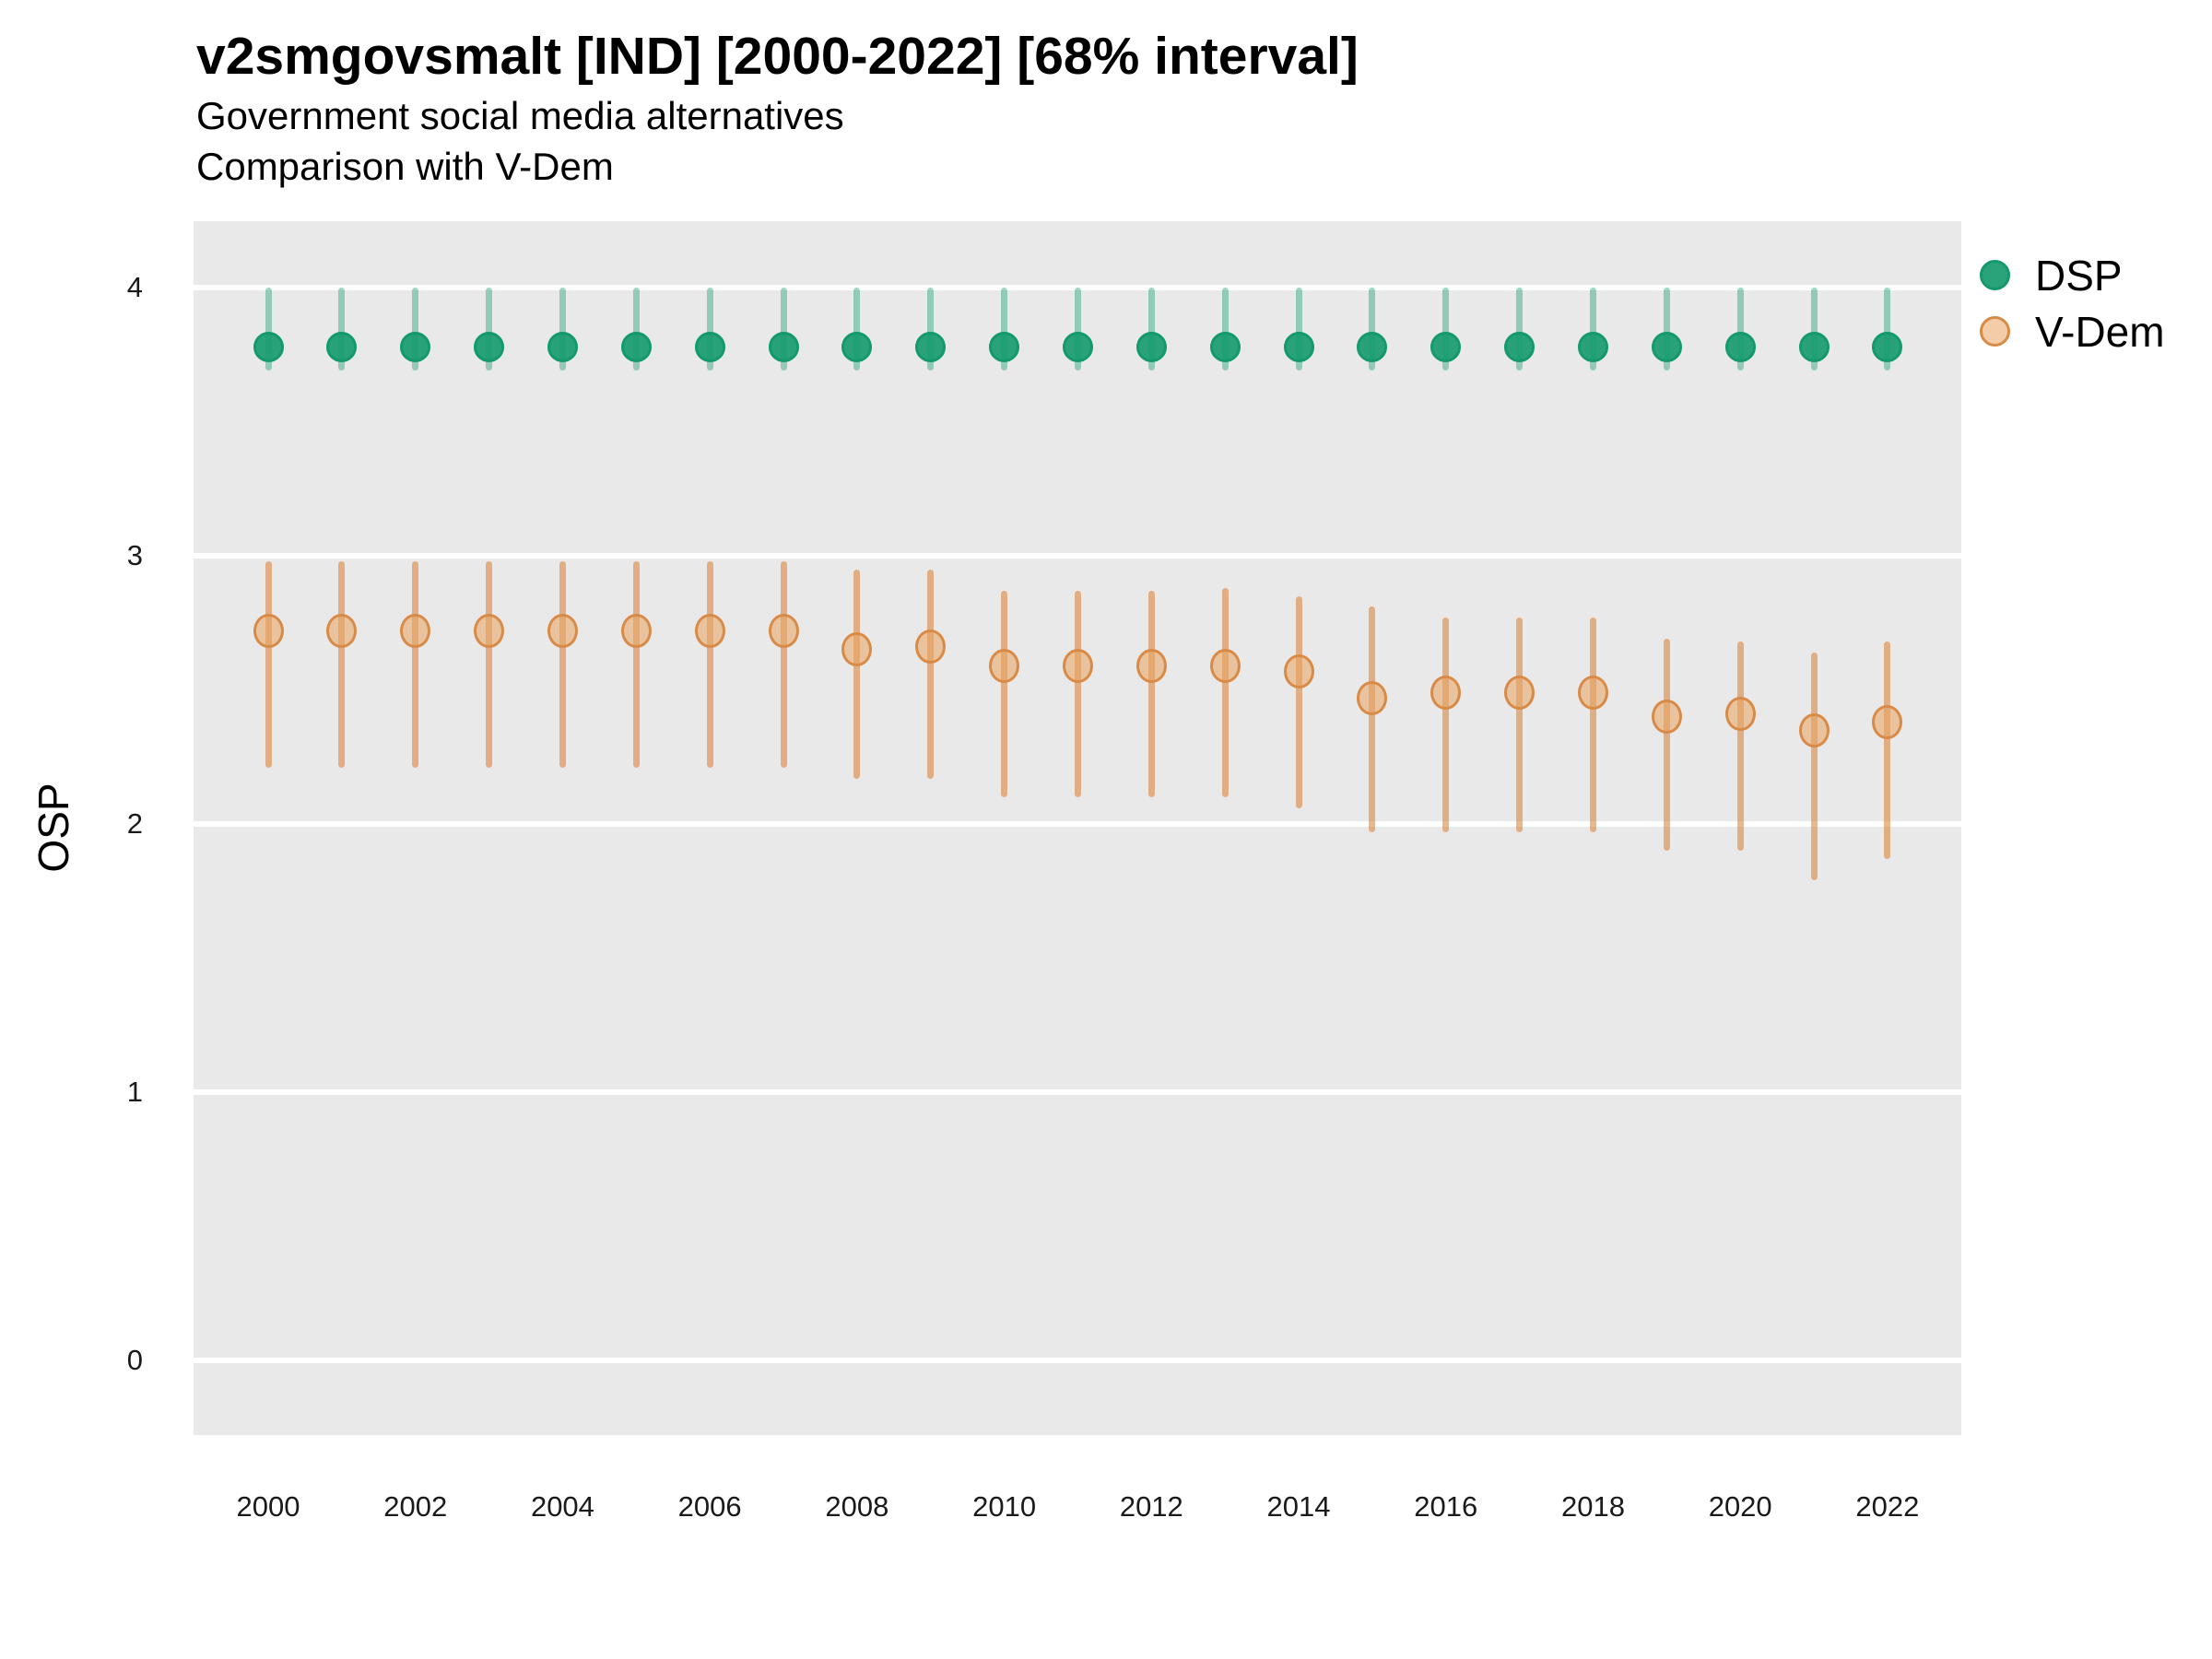 The width and height of the screenshot is (2212, 1659). Describe the element at coordinates (1298, 329) in the screenshot. I see `dsp-interval-2014` at that location.